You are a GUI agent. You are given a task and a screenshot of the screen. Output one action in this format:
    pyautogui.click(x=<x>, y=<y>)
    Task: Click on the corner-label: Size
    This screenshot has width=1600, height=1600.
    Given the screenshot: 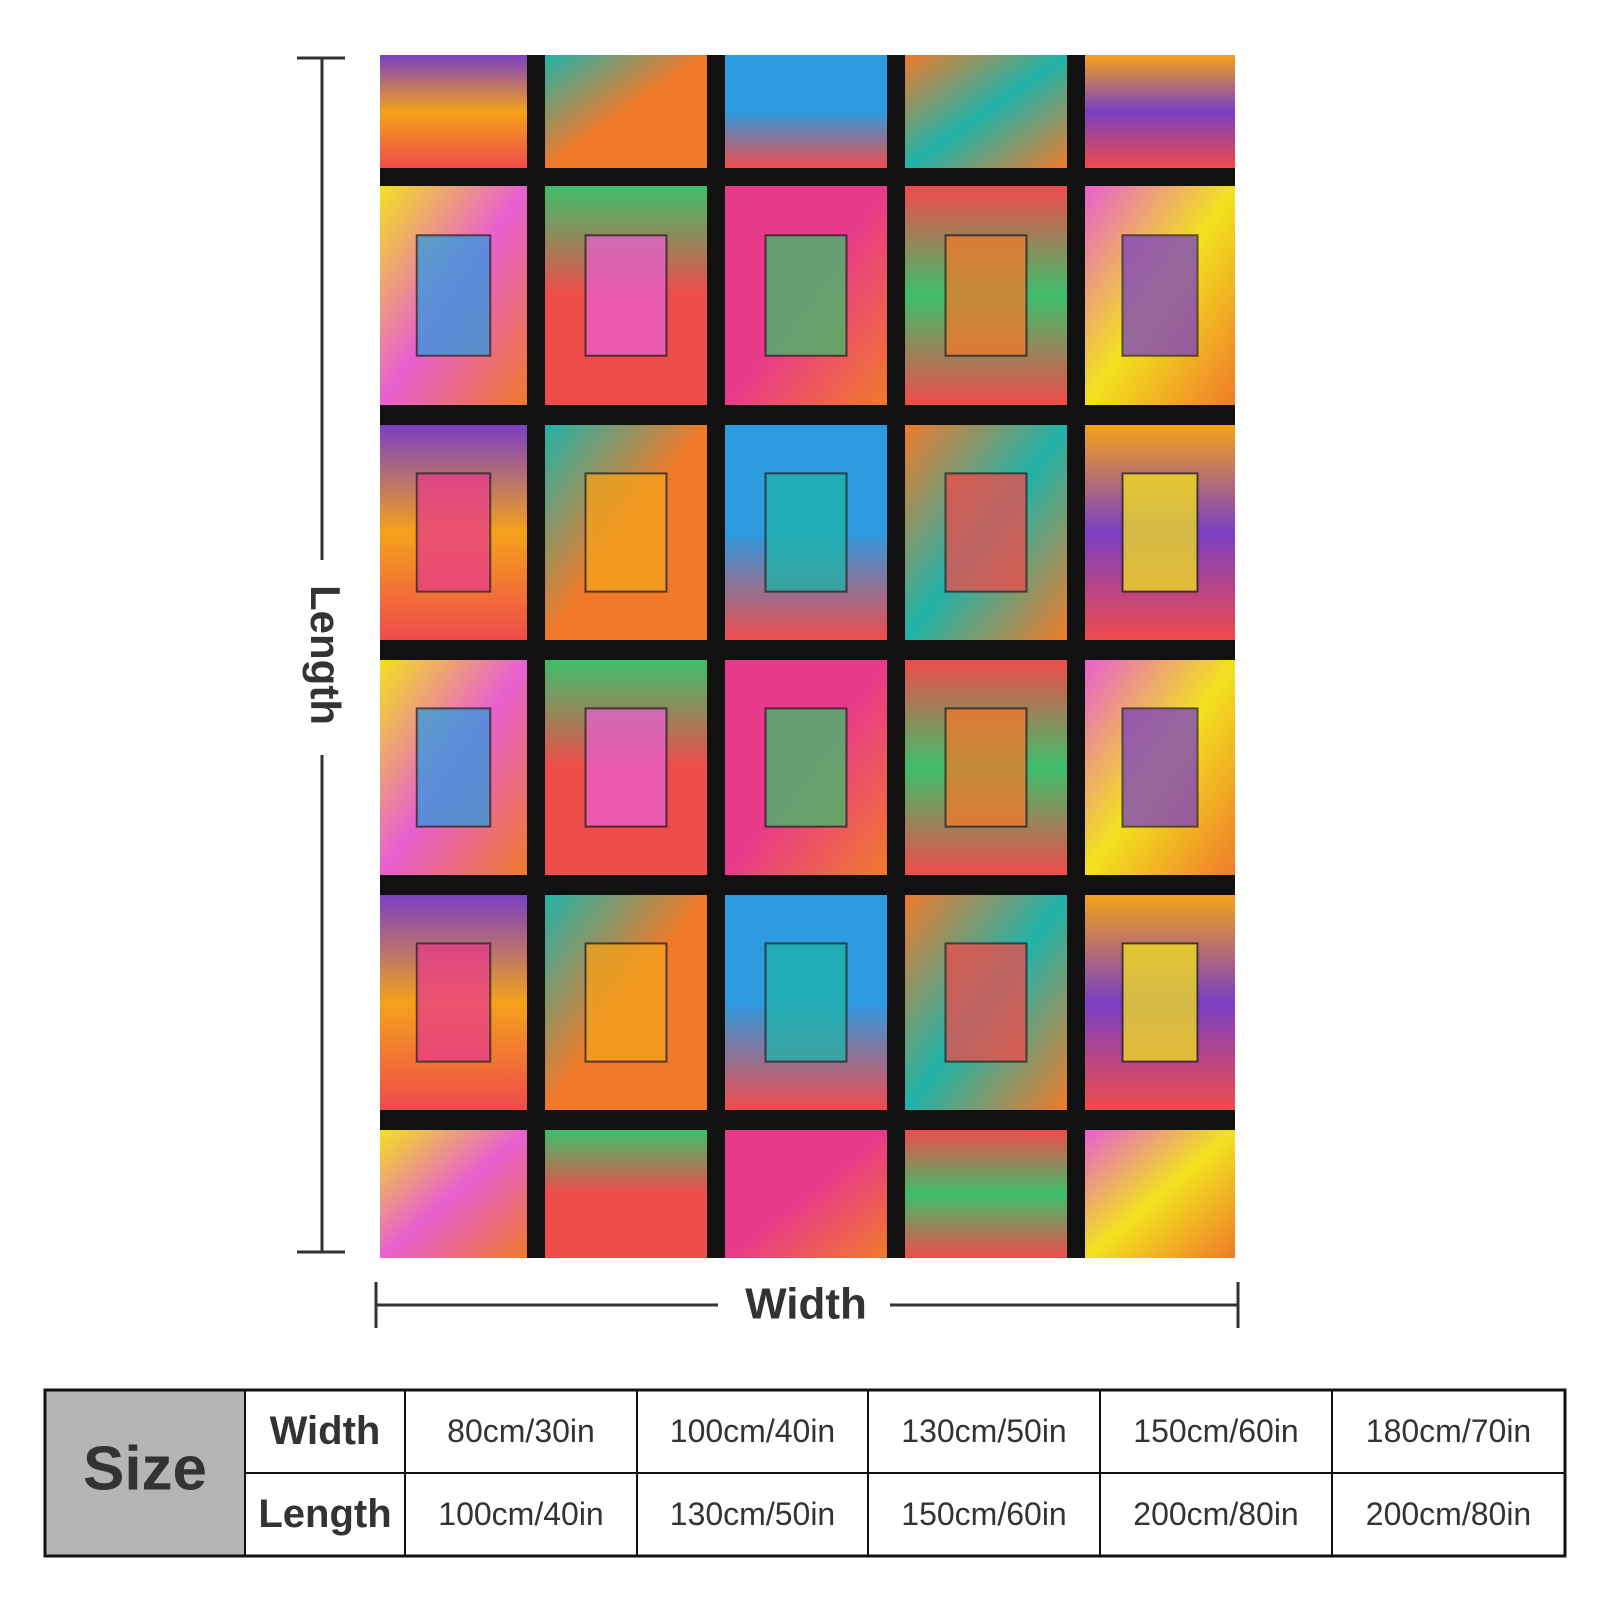 What is the action you would take?
    pyautogui.click(x=145, y=1468)
    